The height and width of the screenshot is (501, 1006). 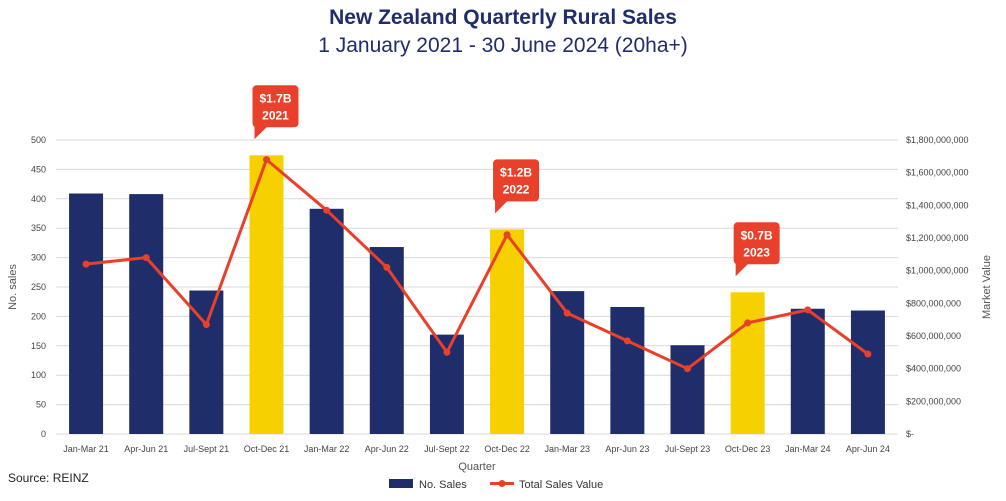 I want to click on y-tick-label: 500, so click(x=38, y=140).